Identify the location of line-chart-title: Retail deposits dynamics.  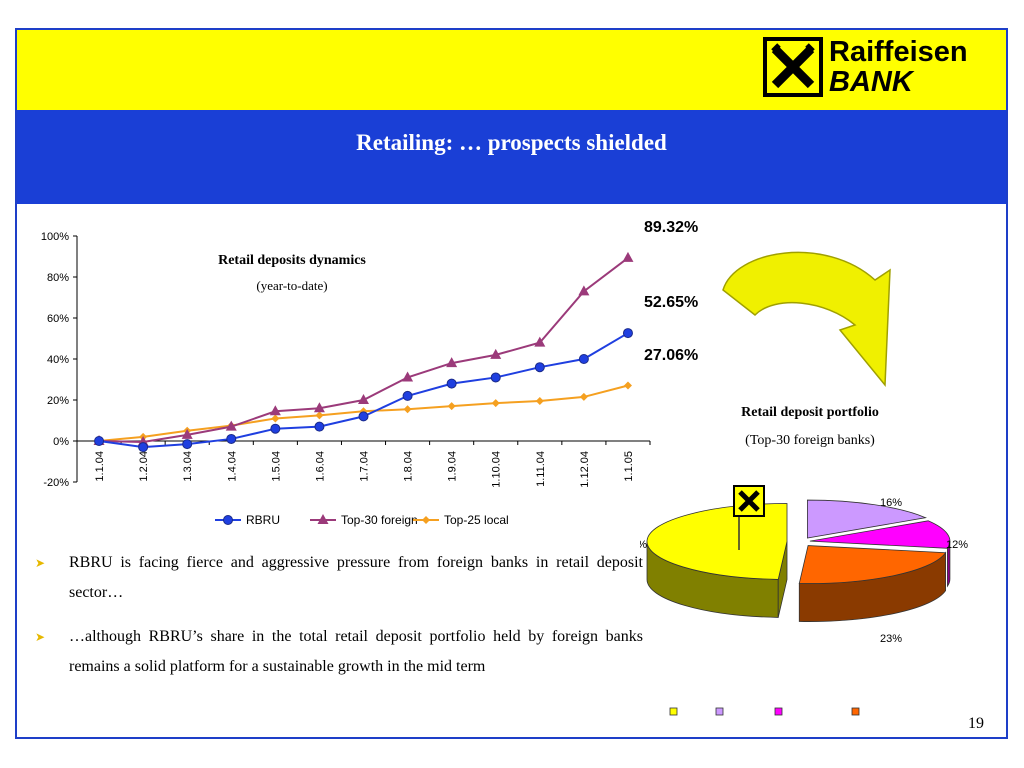
(292, 260).